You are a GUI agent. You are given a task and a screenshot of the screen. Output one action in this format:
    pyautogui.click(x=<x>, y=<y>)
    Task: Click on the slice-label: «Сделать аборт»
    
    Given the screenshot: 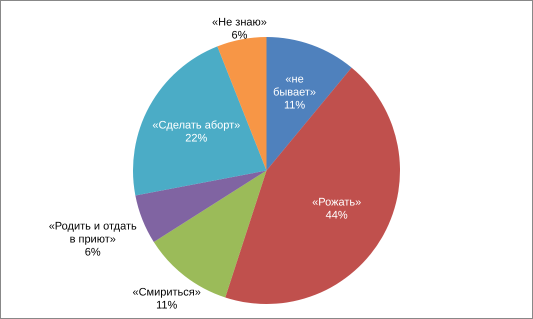 What is the action you would take?
    pyautogui.click(x=196, y=125)
    